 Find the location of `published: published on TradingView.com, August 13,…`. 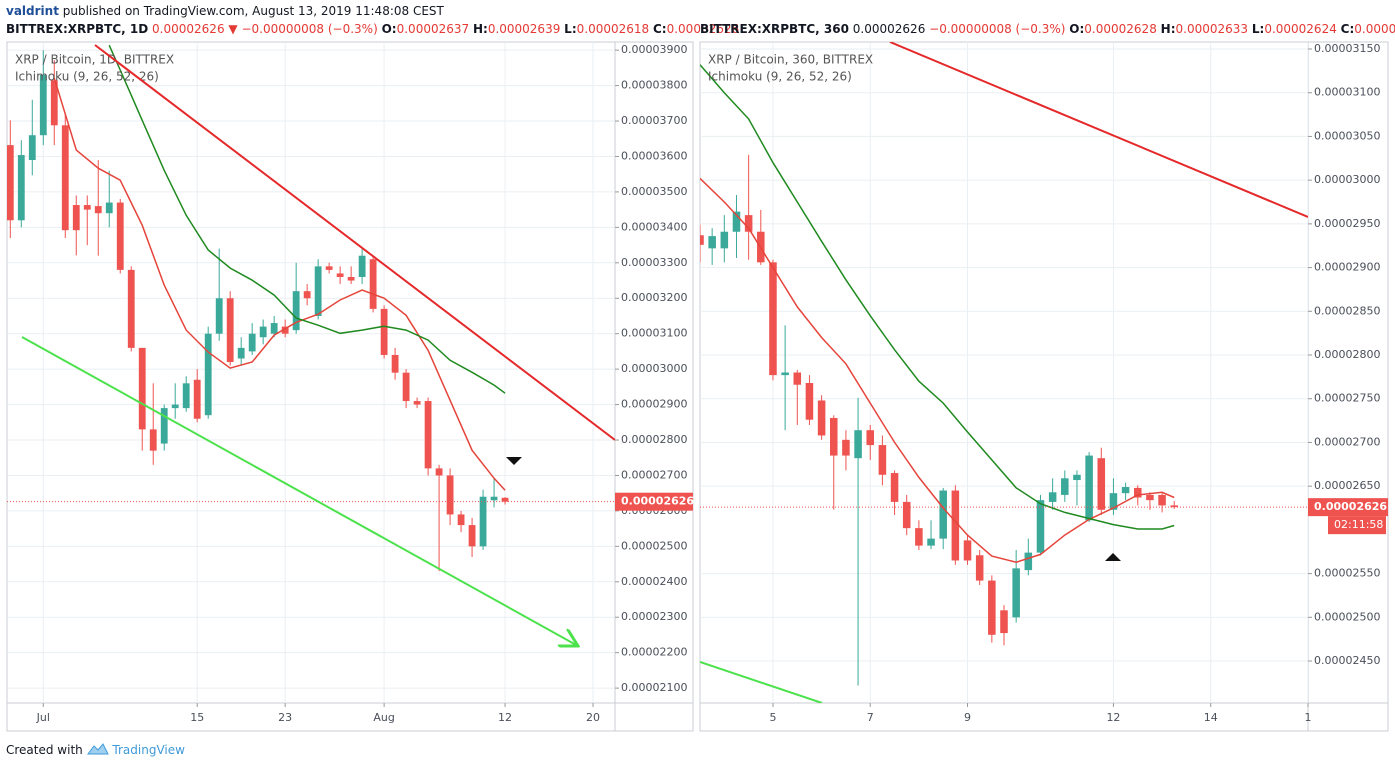

published: published on TradingView.com, August 13,… is located at coordinates (253, 11).